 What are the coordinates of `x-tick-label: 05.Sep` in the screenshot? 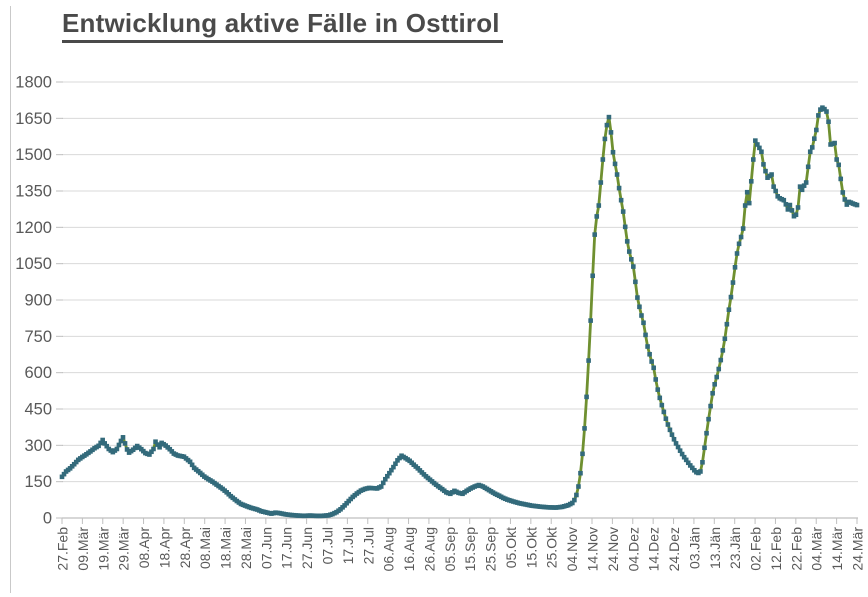 It's located at (450, 549).